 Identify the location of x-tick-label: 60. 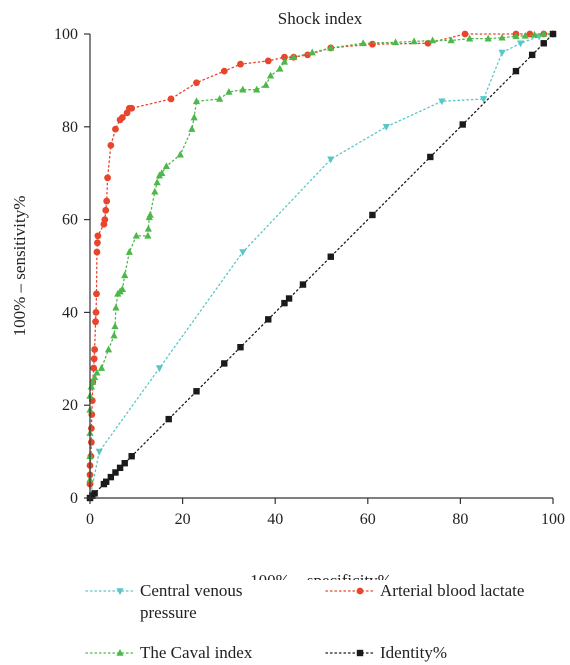
(368, 519).